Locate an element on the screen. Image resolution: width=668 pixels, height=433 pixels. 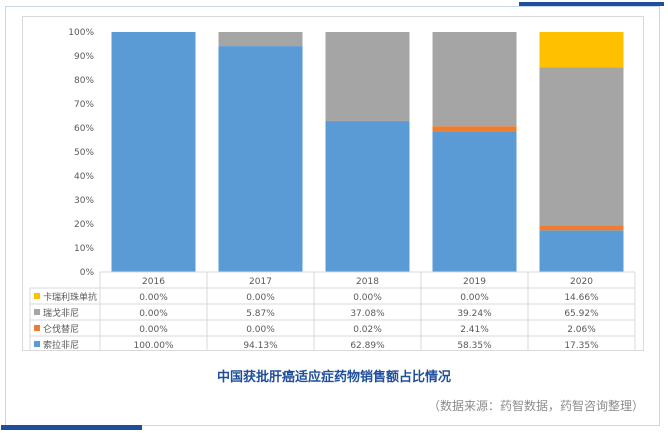
y-tick-label: 20% is located at coordinates (84, 225).